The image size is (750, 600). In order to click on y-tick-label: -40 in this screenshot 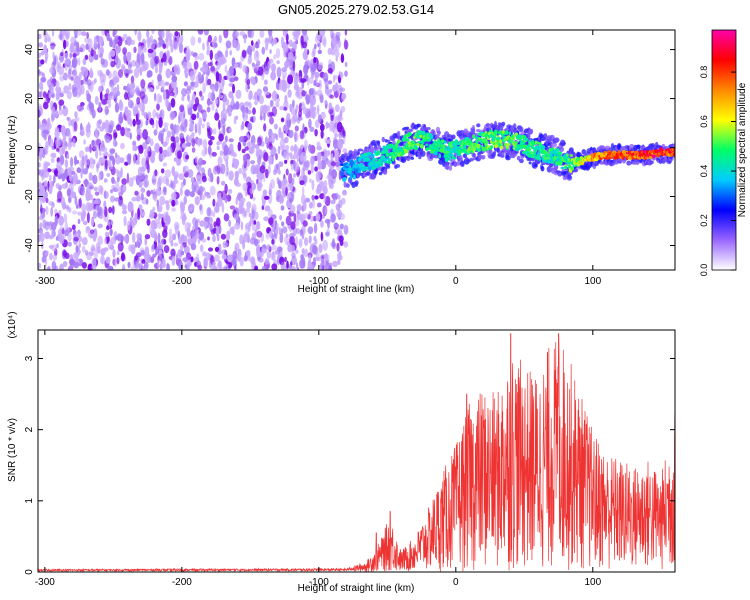, I will do `click(29, 245)`.